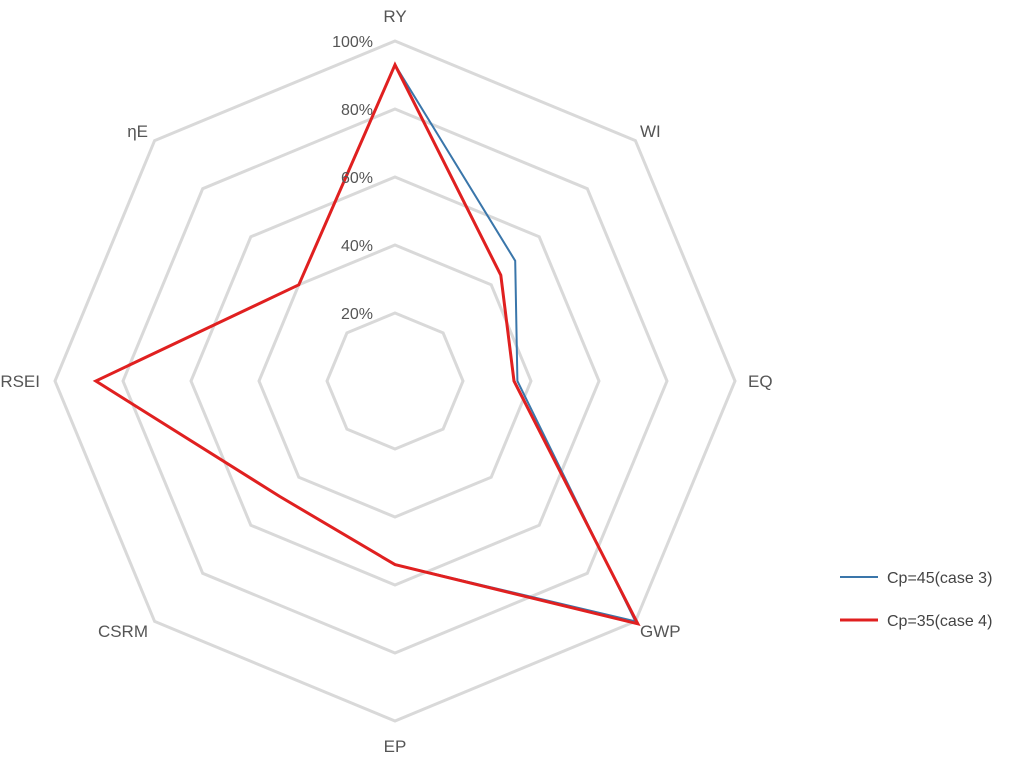 The image size is (1024, 761). What do you see at coordinates (352, 42) in the screenshot?
I see `tick-label-100: 100%` at bounding box center [352, 42].